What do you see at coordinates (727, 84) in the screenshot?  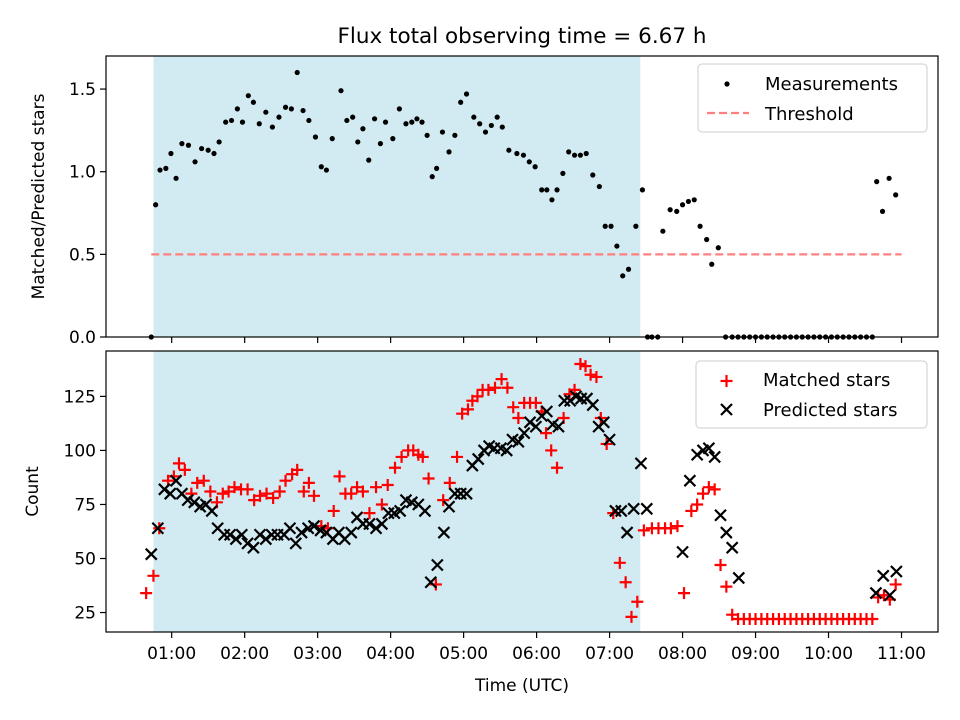 I see `legend-measurements-marker` at bounding box center [727, 84].